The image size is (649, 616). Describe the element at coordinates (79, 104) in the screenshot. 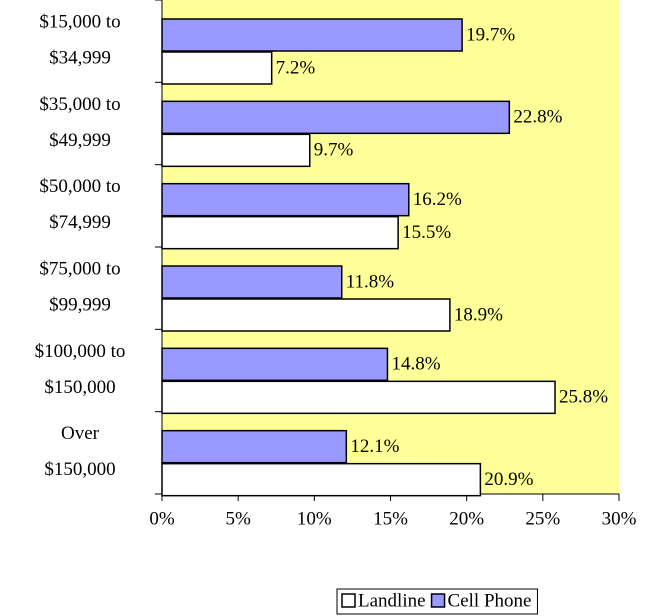

I see `y-tick-label: $35,000 to` at that location.